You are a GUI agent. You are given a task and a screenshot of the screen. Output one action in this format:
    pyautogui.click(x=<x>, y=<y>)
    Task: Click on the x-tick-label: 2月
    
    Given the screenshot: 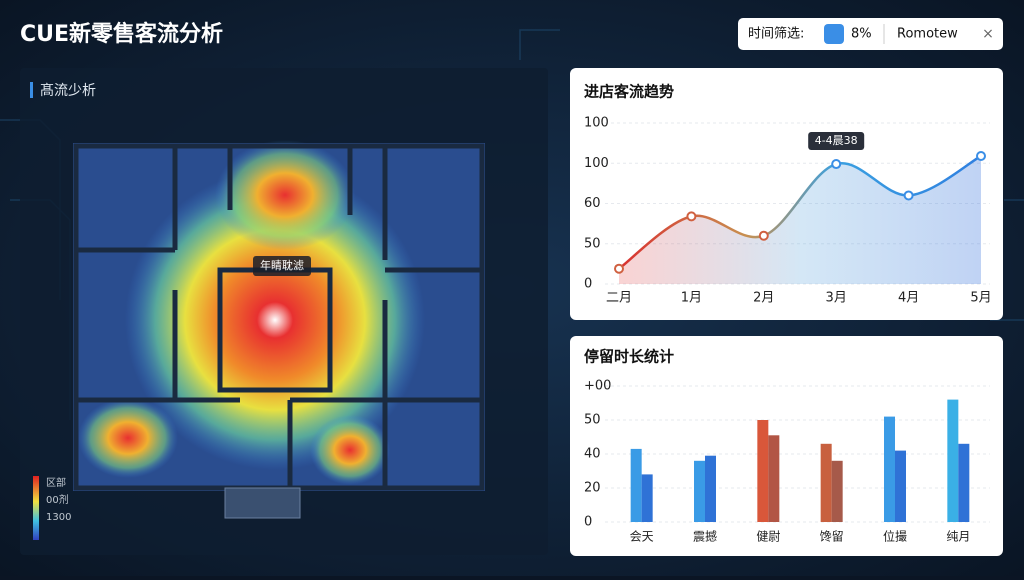 What is the action you would take?
    pyautogui.click(x=763, y=298)
    